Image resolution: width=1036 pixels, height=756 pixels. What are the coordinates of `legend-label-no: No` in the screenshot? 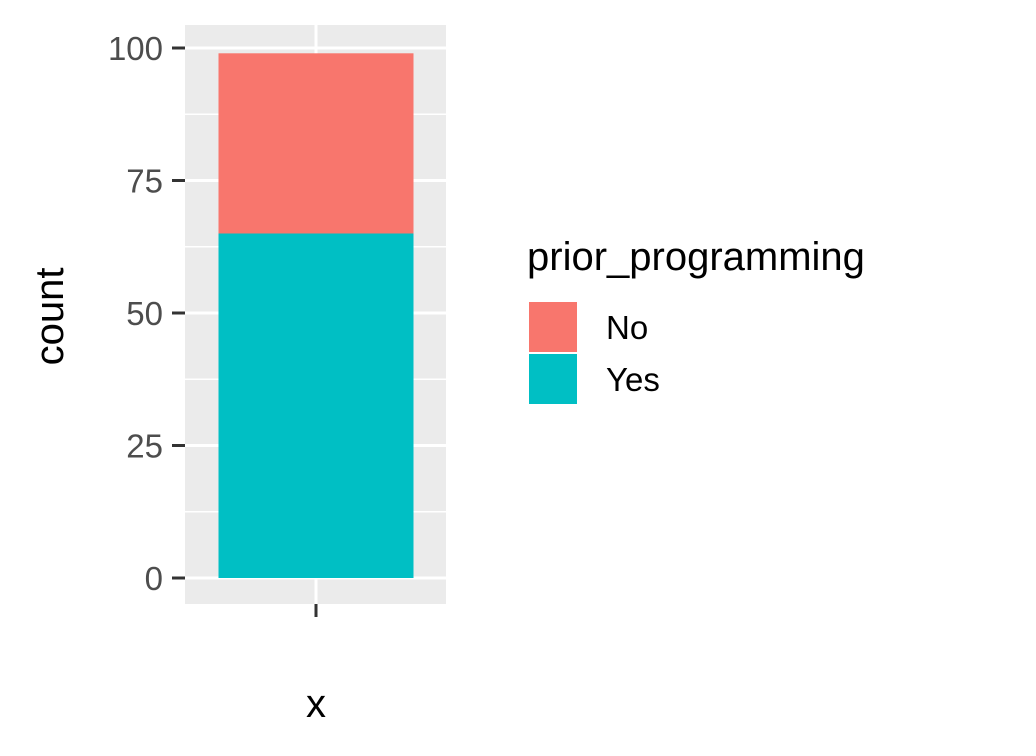 It's located at (627, 327).